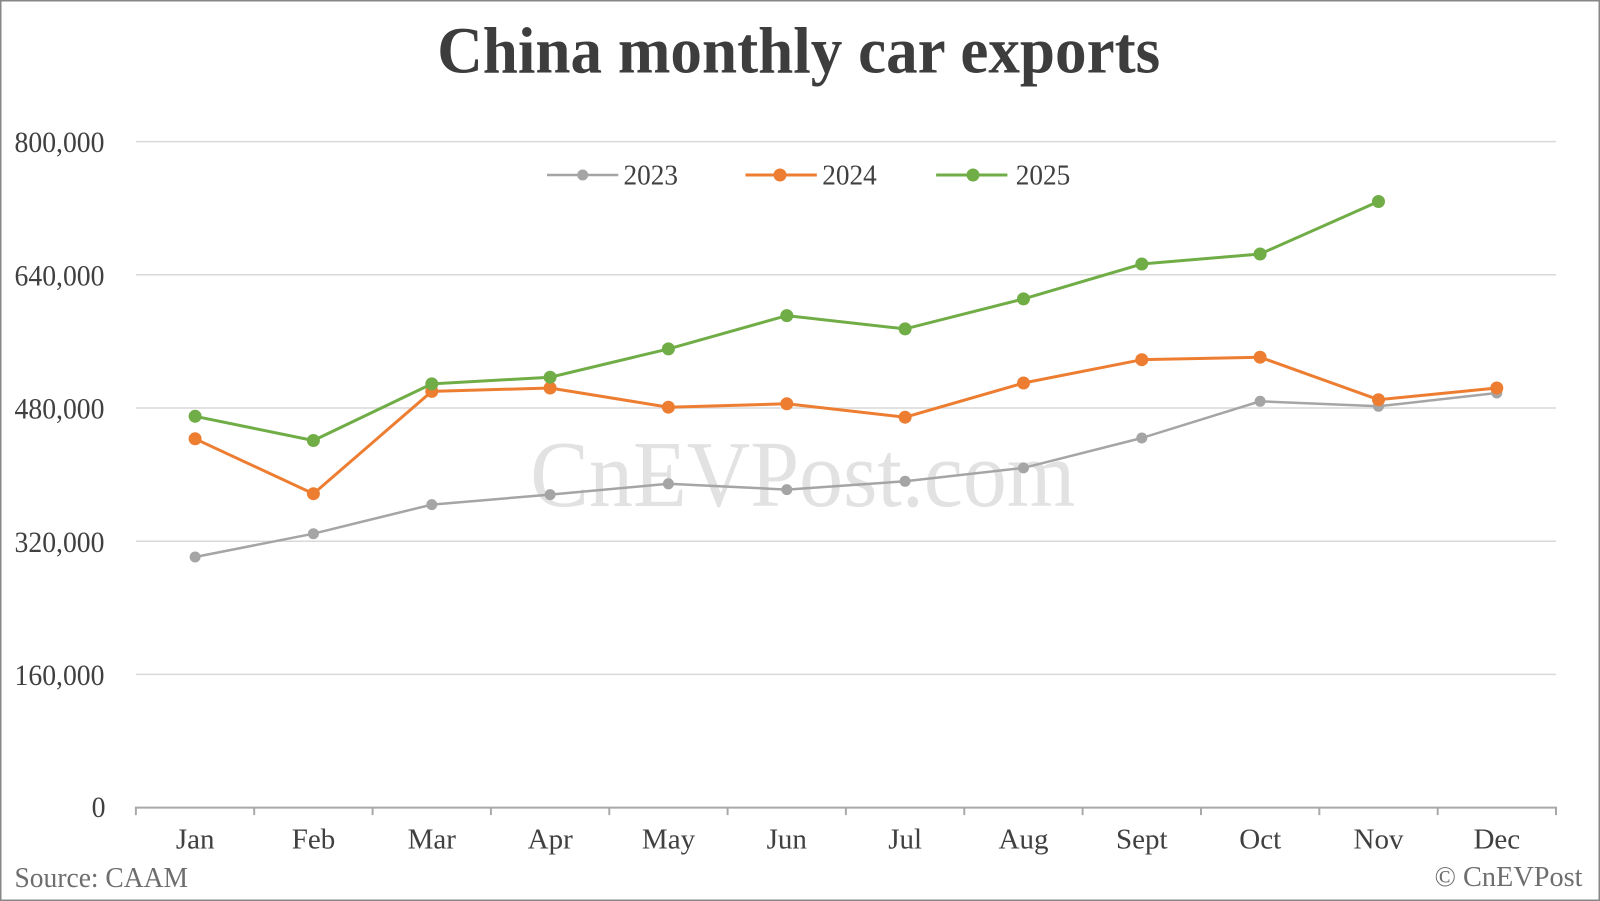 The width and height of the screenshot is (1600, 901). What do you see at coordinates (432, 840) in the screenshot?
I see `svg-text: Mar` at bounding box center [432, 840].